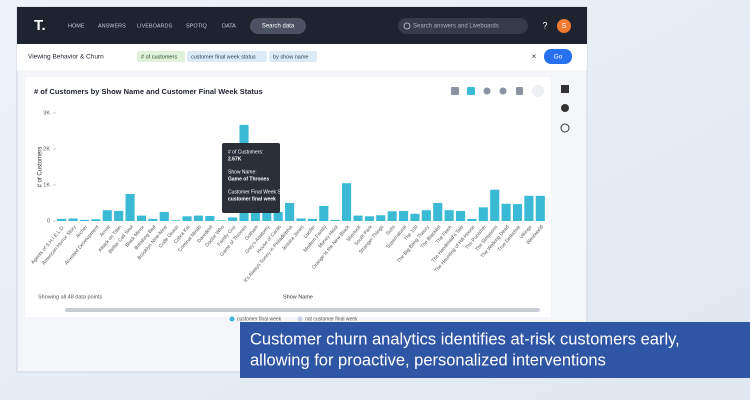  Describe the element at coordinates (229, 26) in the screenshot. I see `nav-item: DATA` at that location.